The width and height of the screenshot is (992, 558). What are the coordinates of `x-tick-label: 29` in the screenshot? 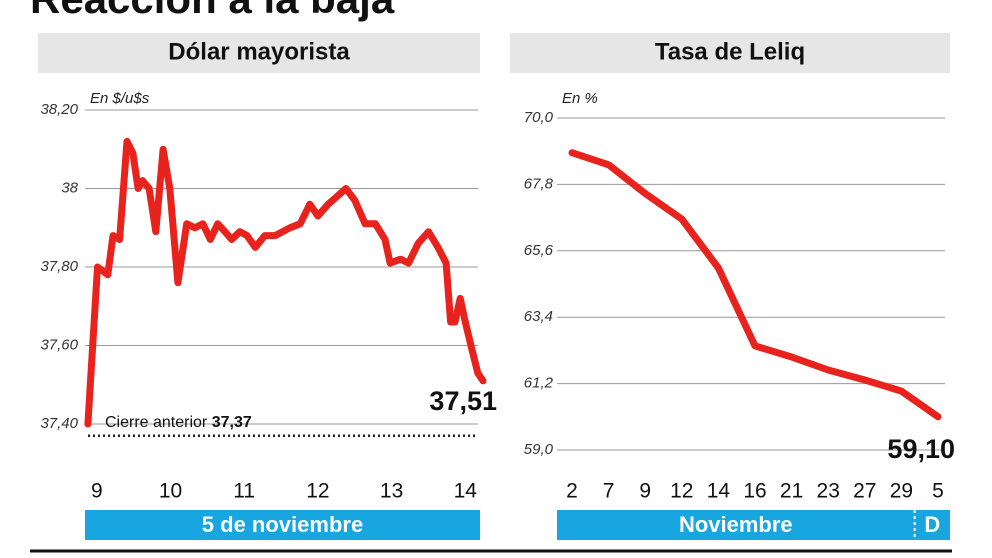 It's located at (901, 491).